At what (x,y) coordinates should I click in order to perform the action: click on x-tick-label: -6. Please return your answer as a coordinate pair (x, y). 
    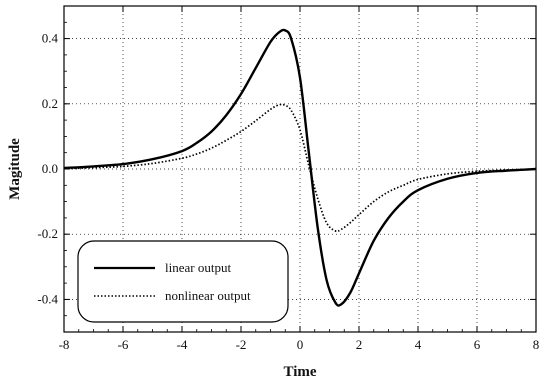
    Looking at the image, I should click on (123, 344).